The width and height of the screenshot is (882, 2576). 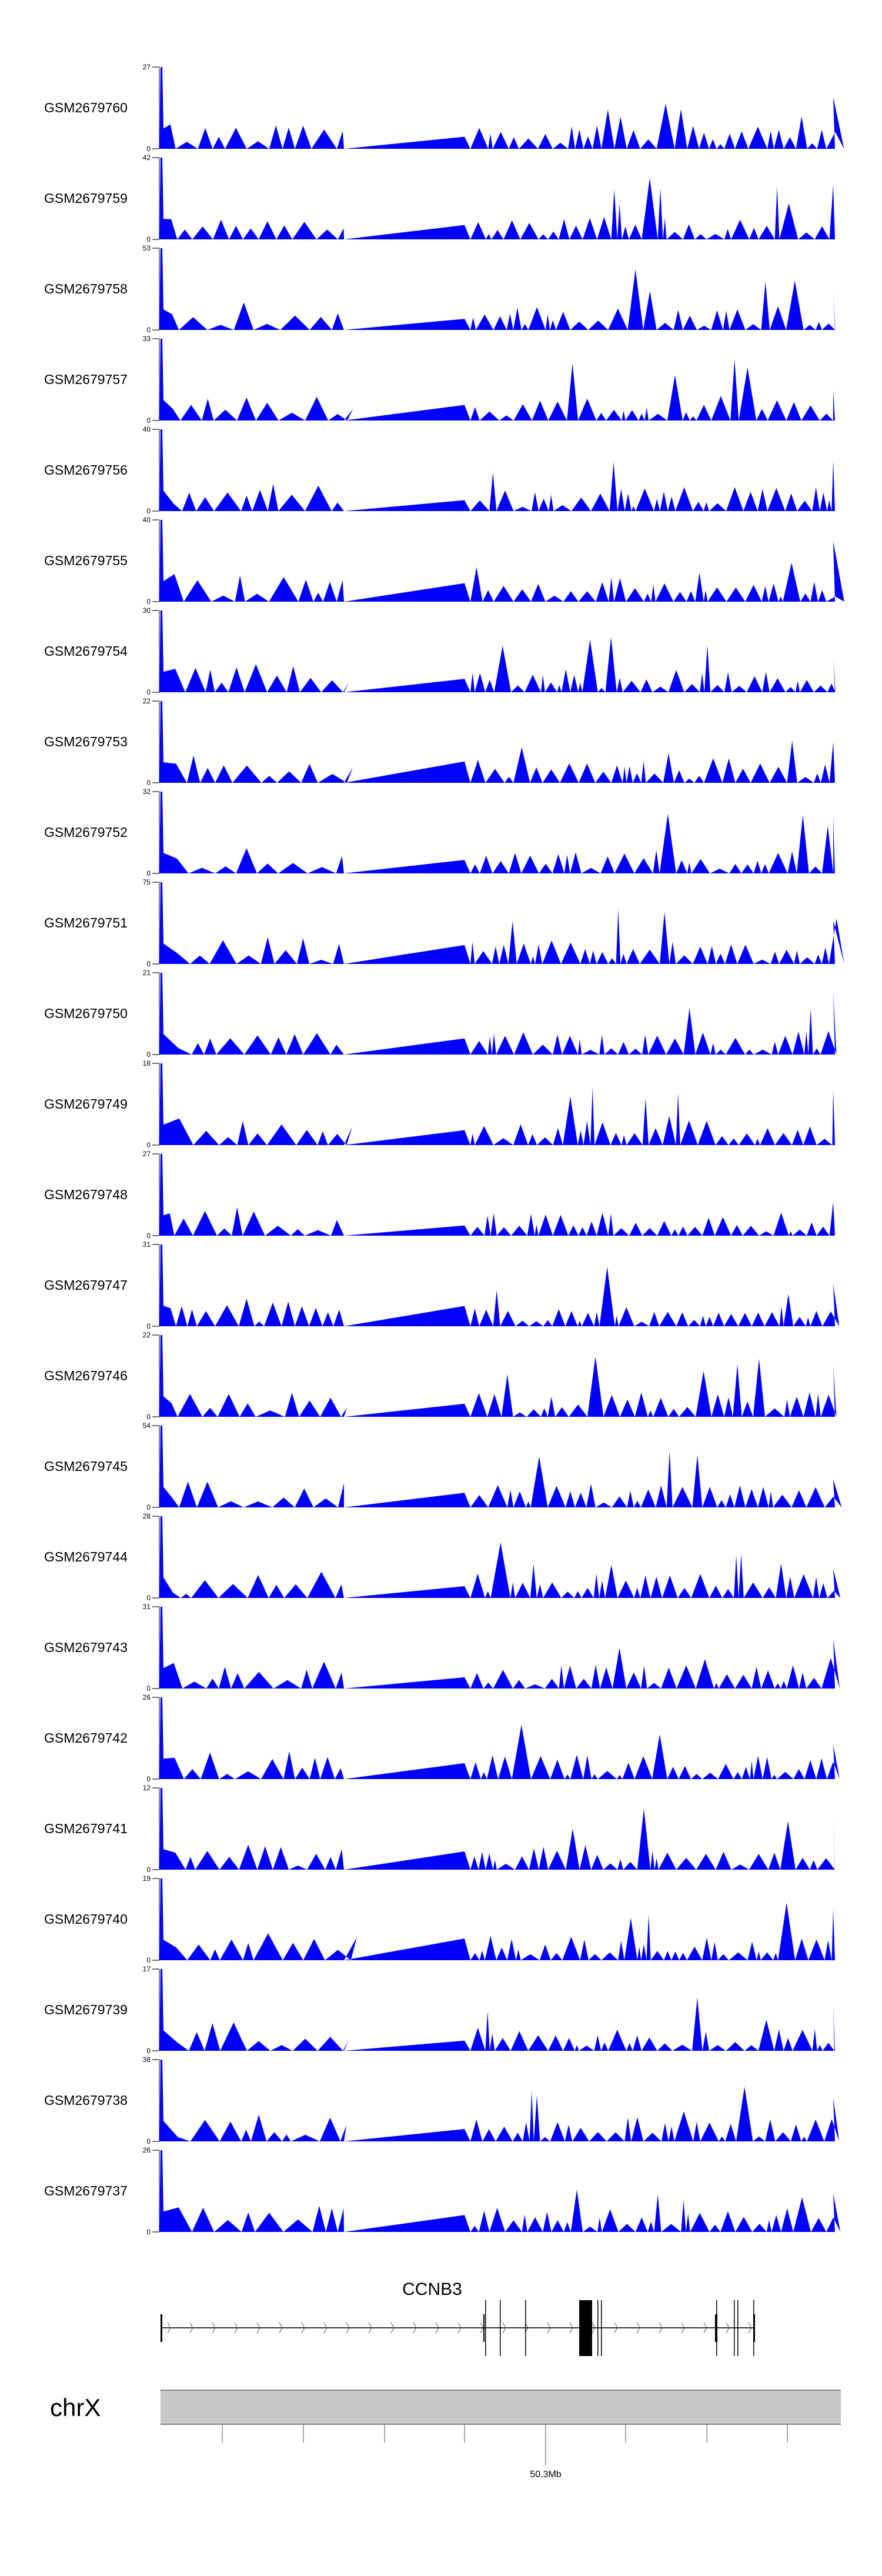 I want to click on track-GSM2679758: GSM2679758 53 0, so click(x=440, y=289).